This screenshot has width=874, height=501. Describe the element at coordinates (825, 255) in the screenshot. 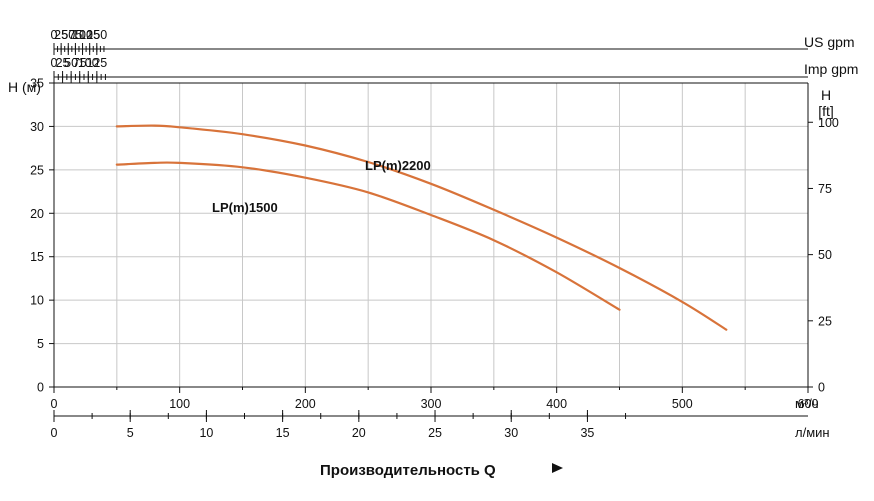

I see `right-axis-tick-label: 50` at that location.